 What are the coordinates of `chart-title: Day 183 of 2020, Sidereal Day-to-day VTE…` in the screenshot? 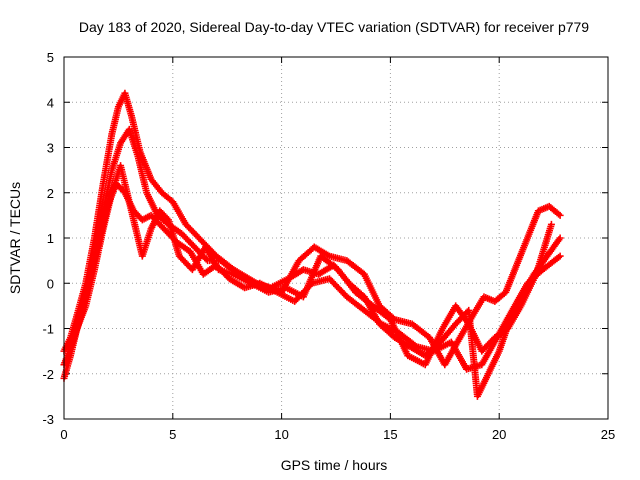 It's located at (334, 27).